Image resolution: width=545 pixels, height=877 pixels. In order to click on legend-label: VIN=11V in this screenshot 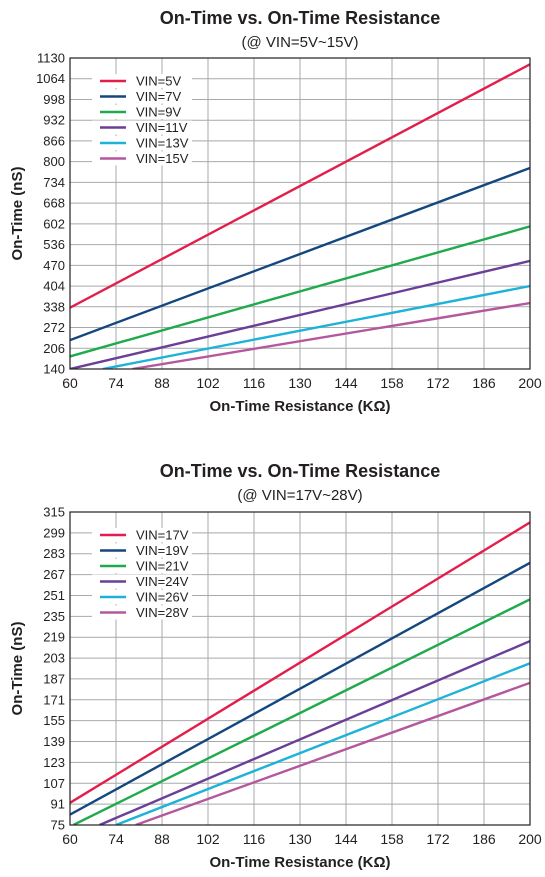, I will do `click(162, 127)`.